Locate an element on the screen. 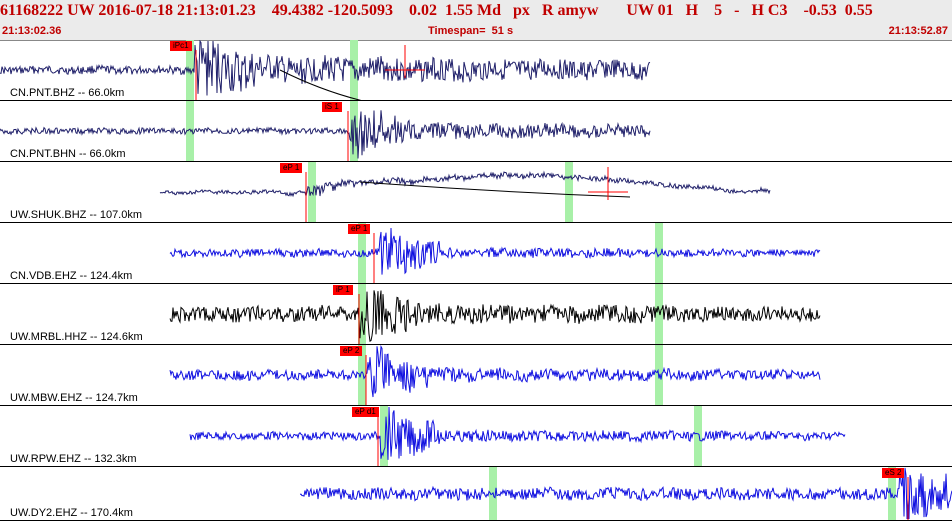 This screenshot has width=952, height=521. event-num01: 01 is located at coordinates (665, 10).